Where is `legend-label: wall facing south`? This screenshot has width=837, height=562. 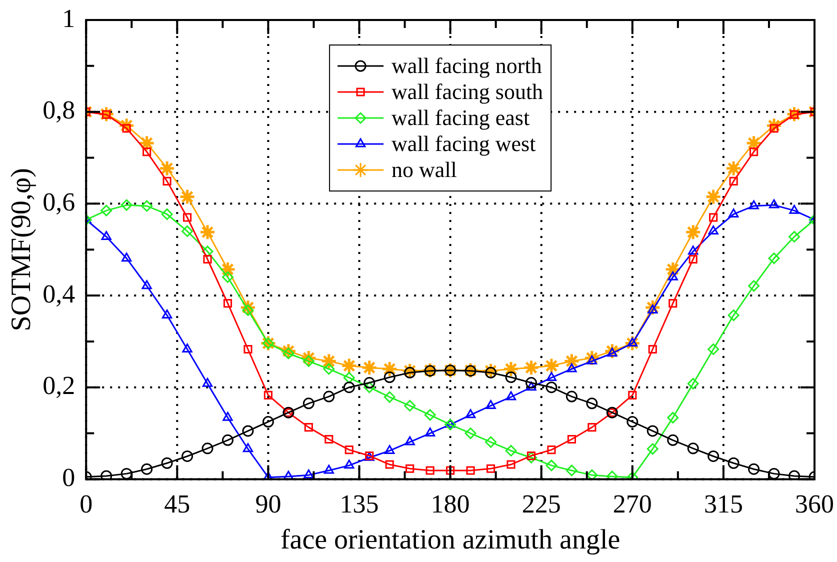 legend-label: wall facing south is located at coordinates (468, 91).